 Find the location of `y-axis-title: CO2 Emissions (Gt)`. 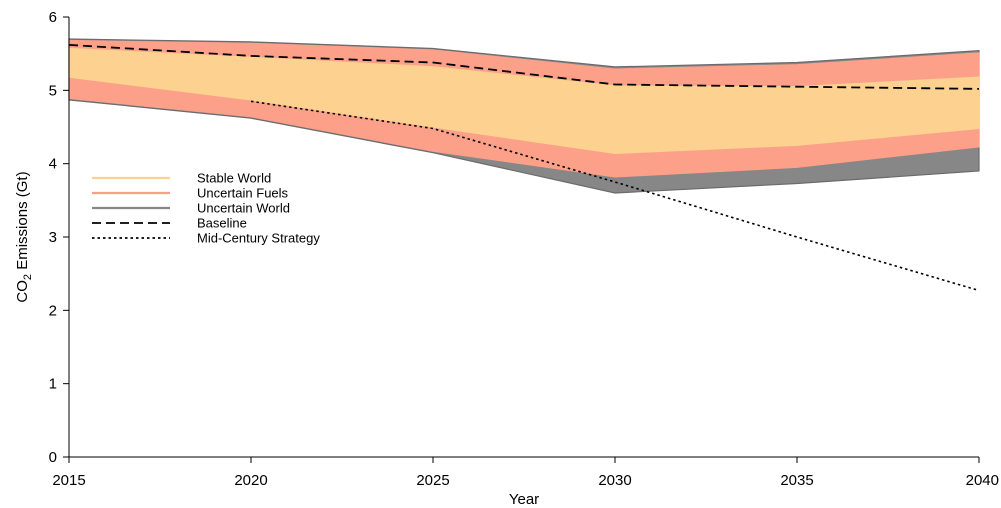

y-axis-title: CO2 Emissions (Gt) is located at coordinates (24, 236).